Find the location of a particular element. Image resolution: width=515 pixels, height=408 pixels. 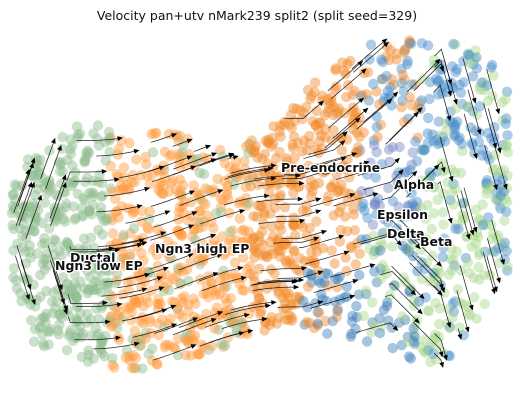

cluster-label-ngn3-high-ep: Ngn3 high EP is located at coordinates (202, 248).